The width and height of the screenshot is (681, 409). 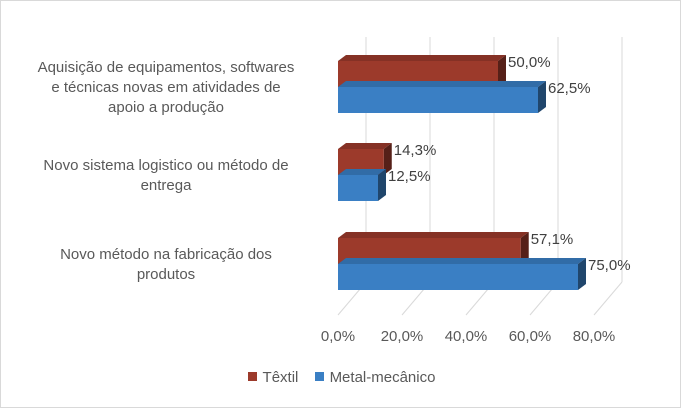 I want to click on category-label: entrega, so click(x=167, y=185).